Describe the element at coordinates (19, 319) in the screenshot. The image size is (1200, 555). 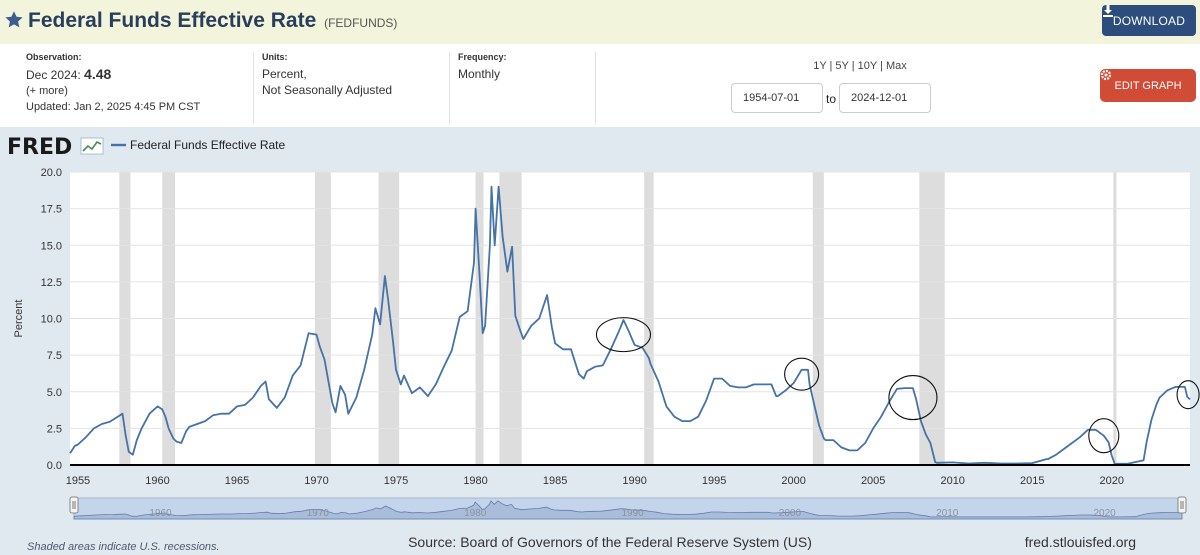
I see `y-axis-label: Percent` at that location.